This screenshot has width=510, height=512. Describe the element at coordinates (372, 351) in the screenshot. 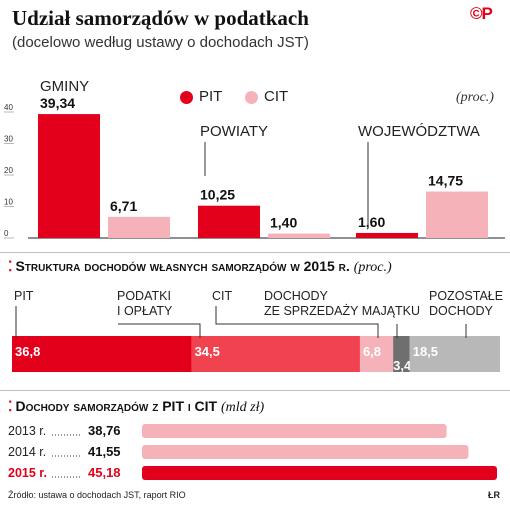

I see `segment-value: 6,8` at that location.